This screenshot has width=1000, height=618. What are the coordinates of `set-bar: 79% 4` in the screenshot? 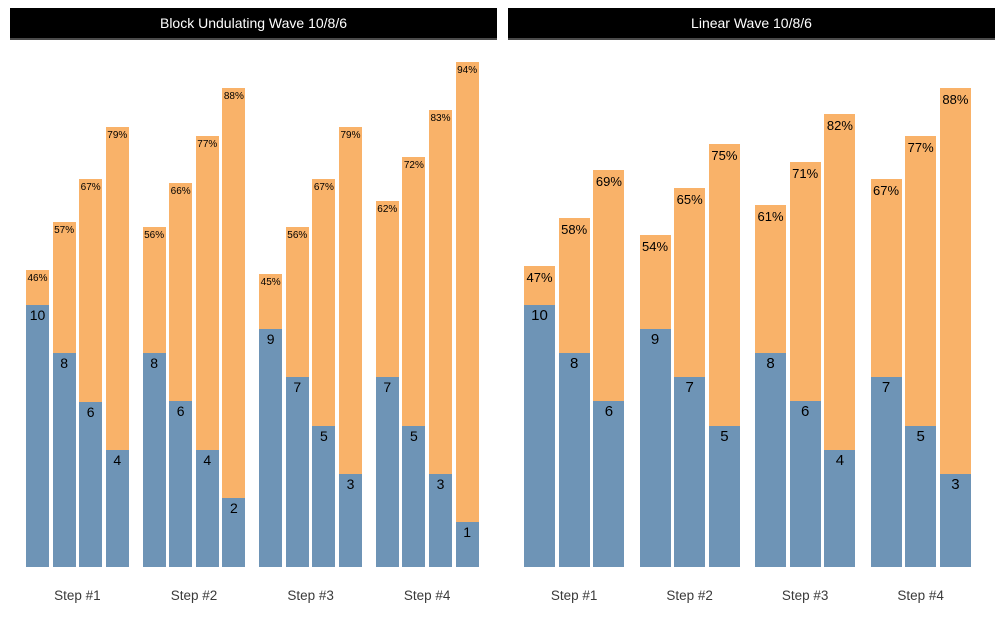 It's located at (117, 347).